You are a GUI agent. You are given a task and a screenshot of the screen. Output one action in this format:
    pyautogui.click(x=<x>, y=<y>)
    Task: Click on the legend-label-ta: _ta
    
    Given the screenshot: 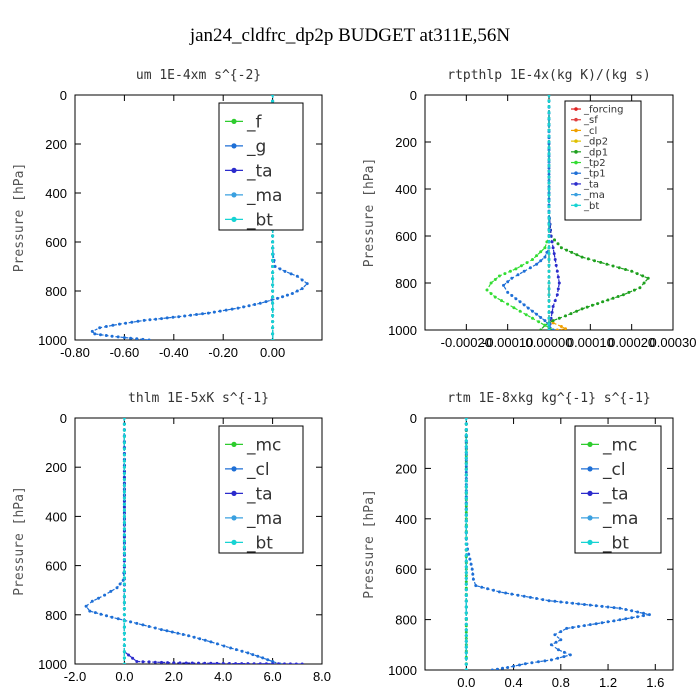 What is the action you would take?
    pyautogui.click(x=259, y=171)
    